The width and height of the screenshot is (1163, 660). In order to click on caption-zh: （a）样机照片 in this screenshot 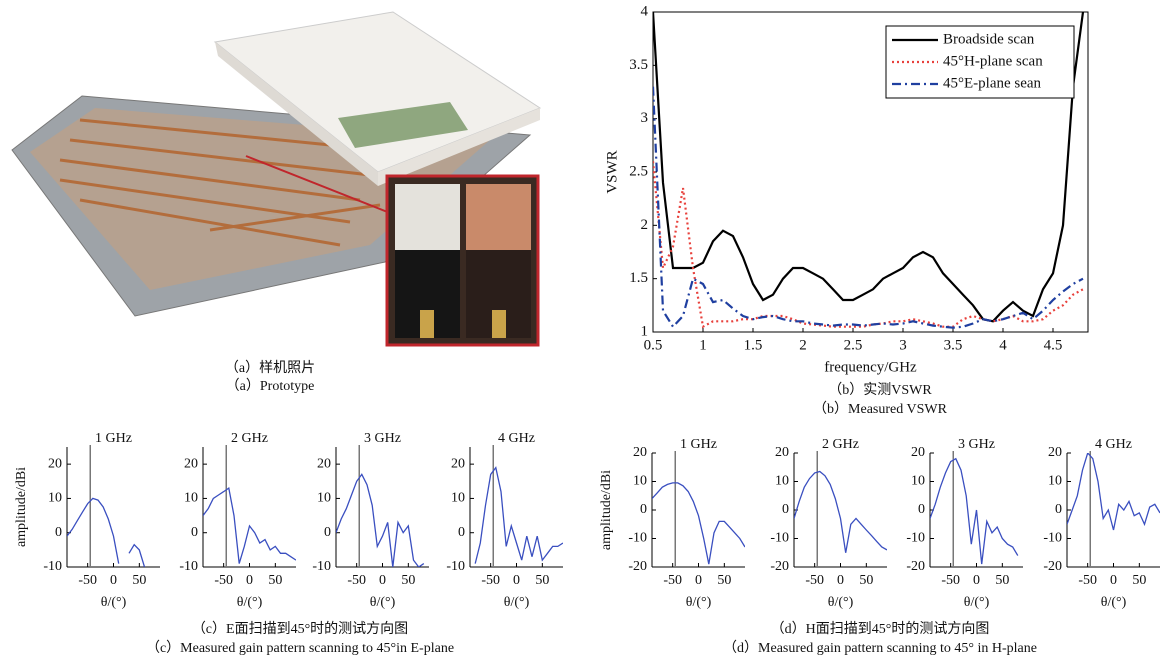, I will do `click(270, 368)`.